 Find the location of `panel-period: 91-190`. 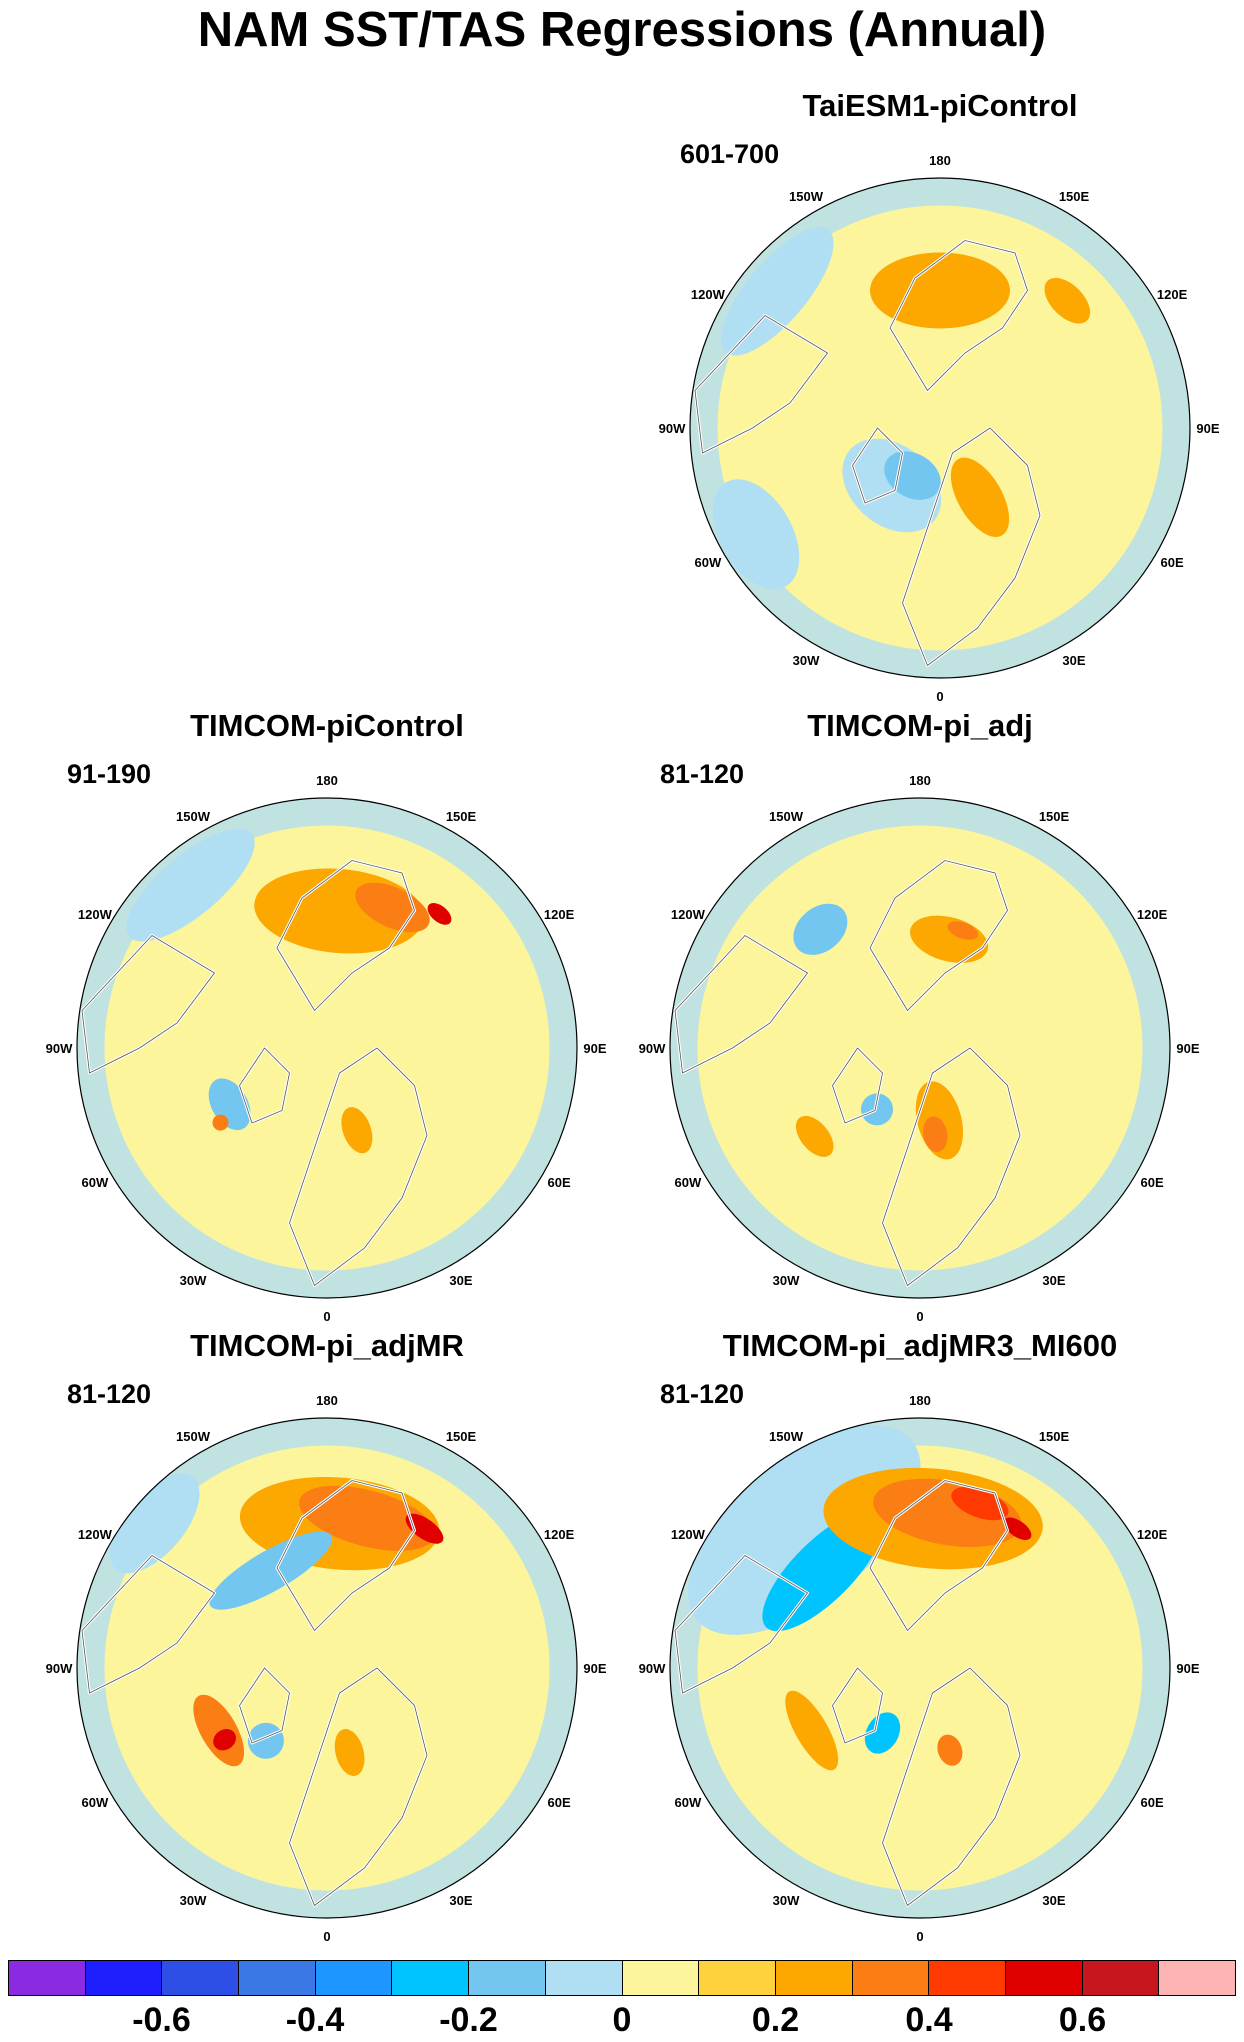

panel-period: 91-190 is located at coordinates (109, 774).